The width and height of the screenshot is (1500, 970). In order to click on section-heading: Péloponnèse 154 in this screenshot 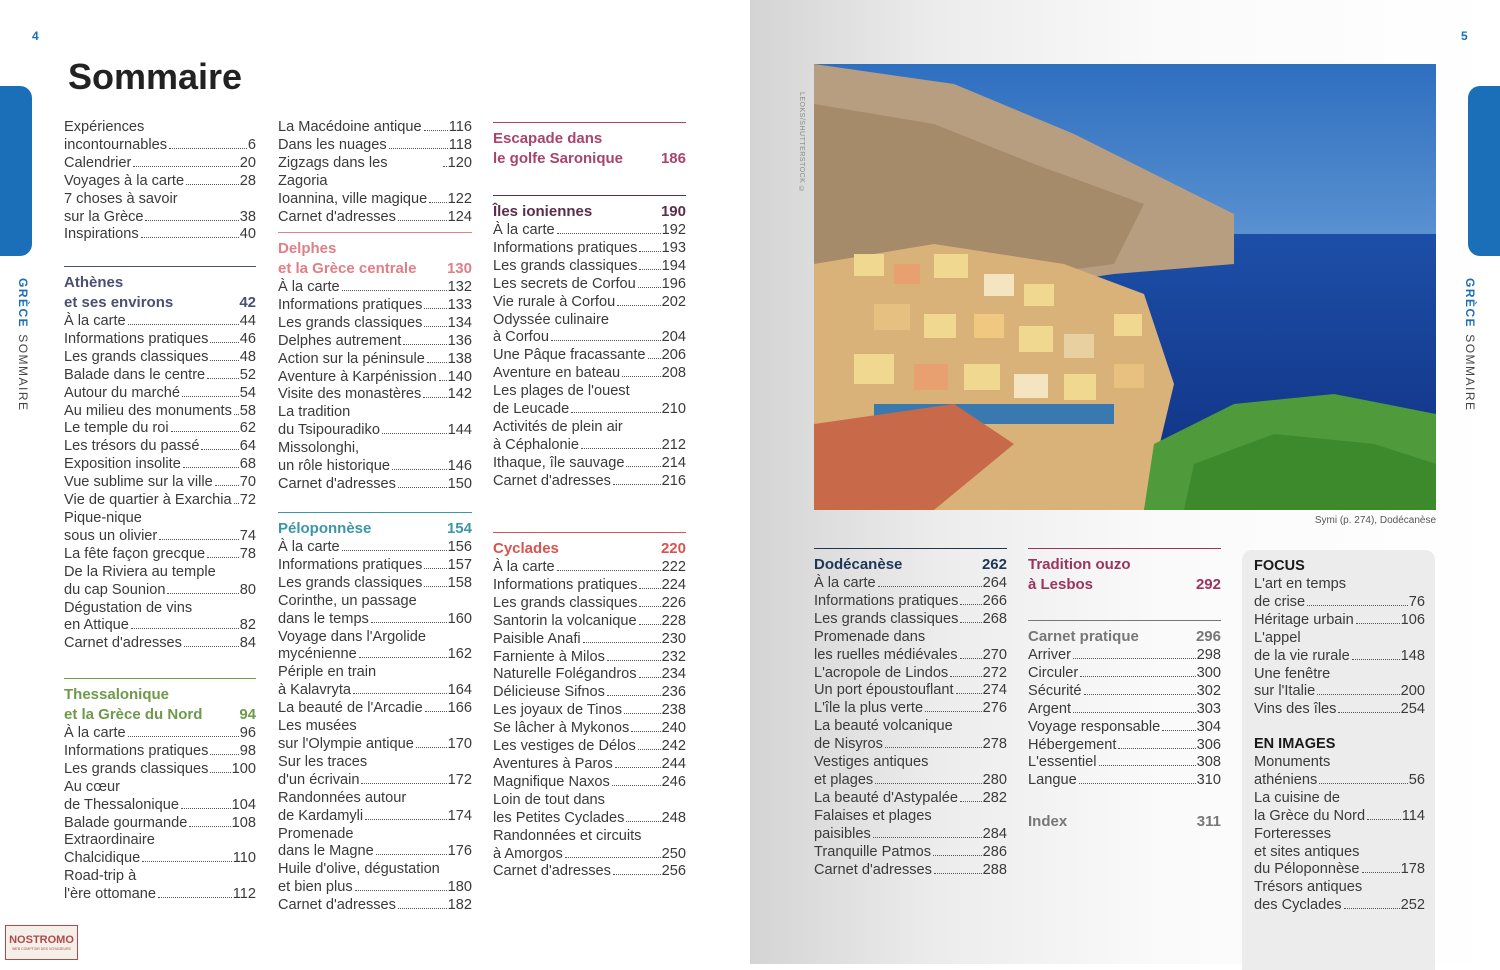, I will do `click(375, 529)`.